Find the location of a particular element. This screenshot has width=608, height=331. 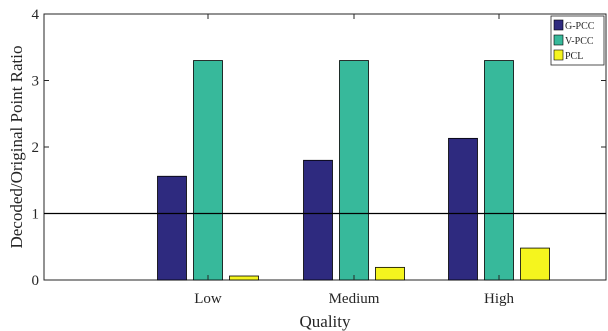

y-tick-label: 4 is located at coordinates (36, 15).